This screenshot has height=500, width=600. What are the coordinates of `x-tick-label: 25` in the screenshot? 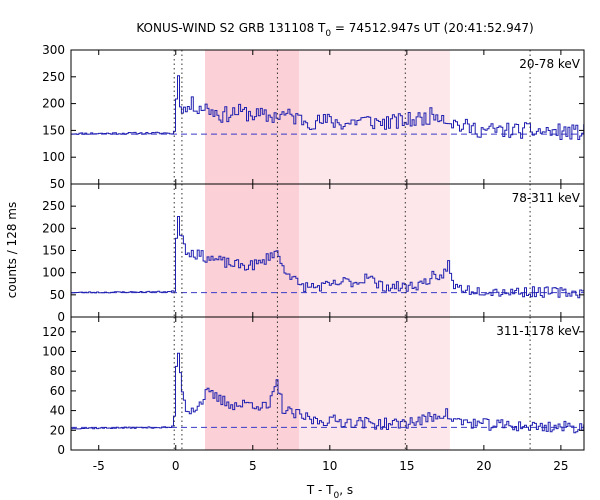 It's located at (560, 466).